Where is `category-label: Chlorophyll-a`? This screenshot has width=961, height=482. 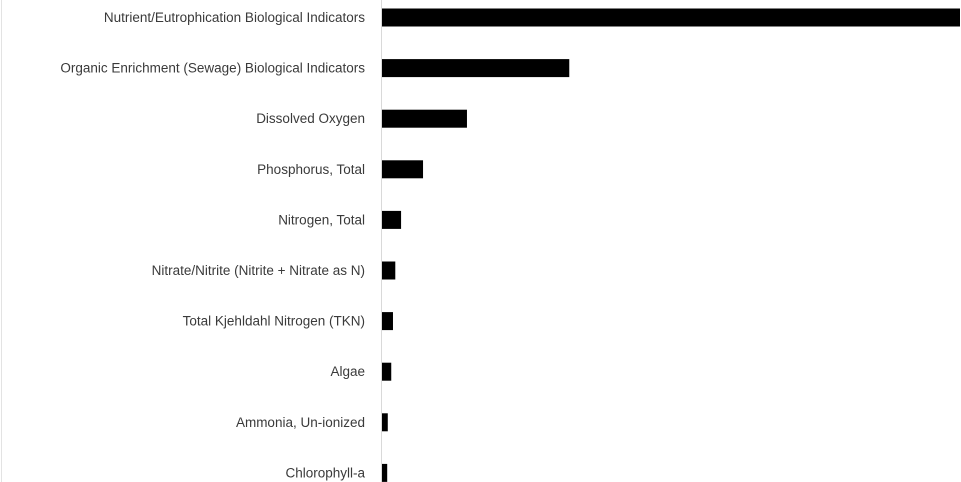 category-label: Chlorophyll-a is located at coordinates (325, 472).